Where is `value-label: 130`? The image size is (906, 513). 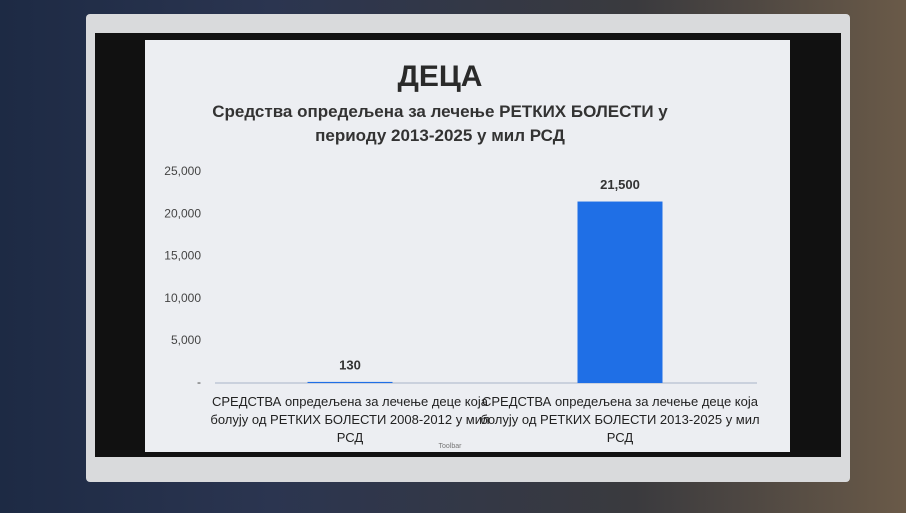 value-label: 130 is located at coordinates (350, 364).